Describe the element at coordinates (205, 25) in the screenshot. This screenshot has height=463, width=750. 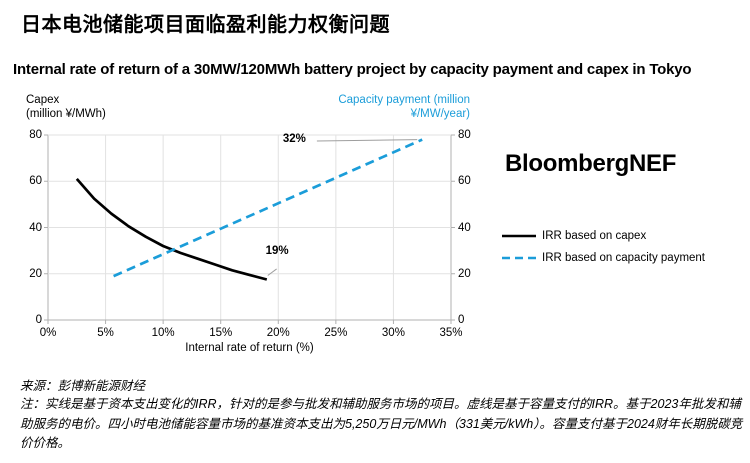
I see `page-title: 日本电池储能项目面临盈利能力权衡问题` at that location.